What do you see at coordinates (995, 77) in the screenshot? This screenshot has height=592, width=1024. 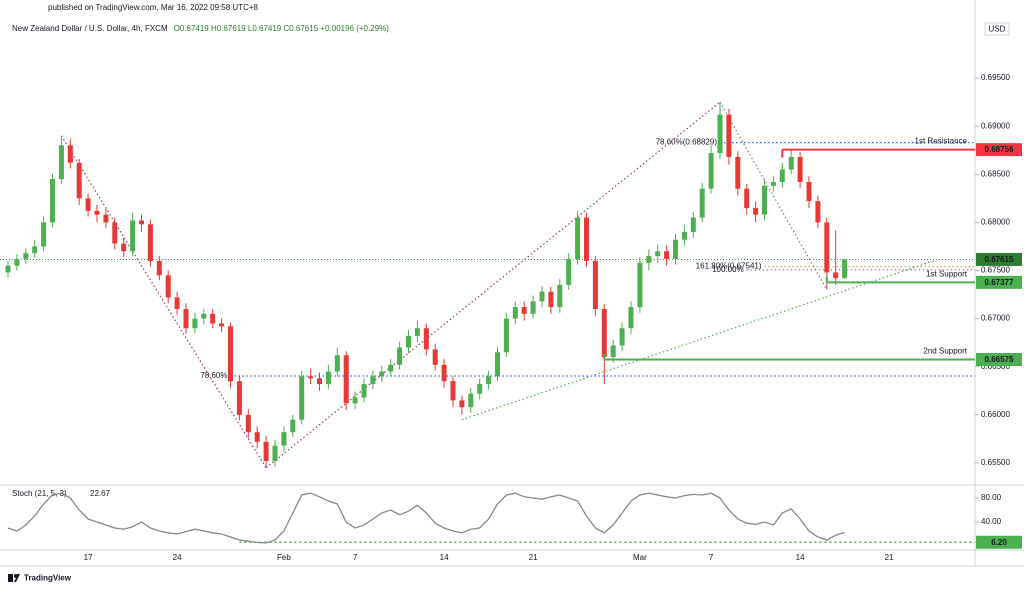 I see `y-tick-label: 0.69500` at bounding box center [995, 77].